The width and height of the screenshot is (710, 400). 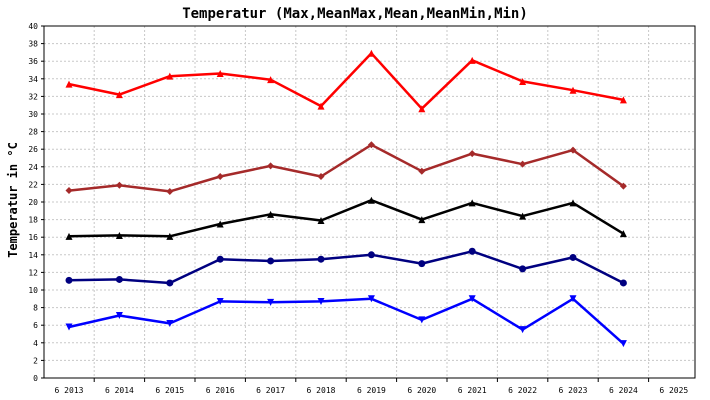 I want to click on x-tick-label: 6 2021, so click(x=472, y=390).